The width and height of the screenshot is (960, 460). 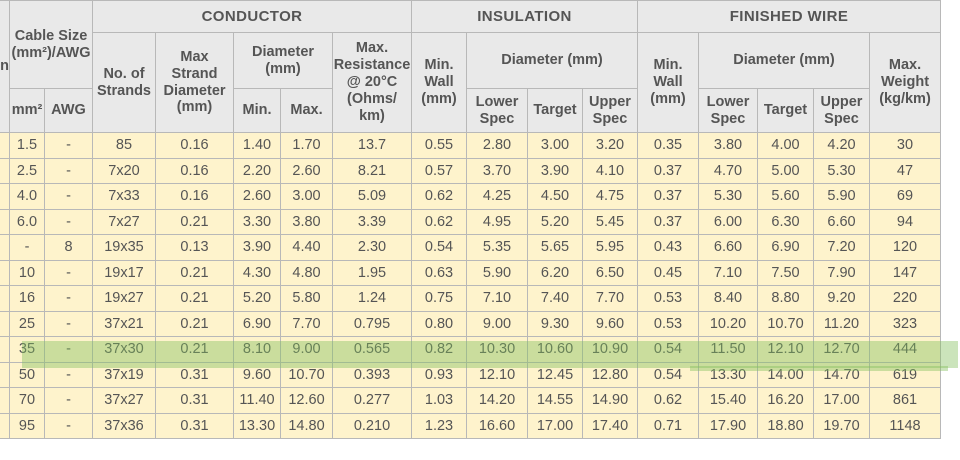 What do you see at coordinates (439, 145) in the screenshot?
I see `cell-insulation-min-wall: 0.55` at bounding box center [439, 145].